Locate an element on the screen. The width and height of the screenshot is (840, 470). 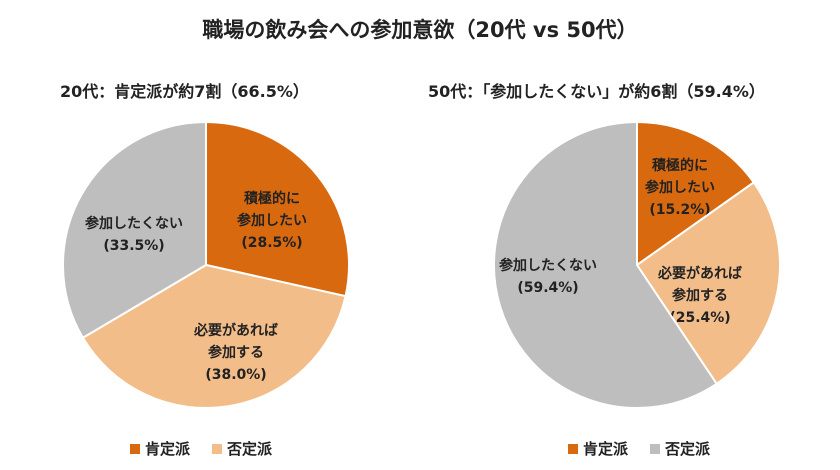
legend-50s: 肯定派 否定派 is located at coordinates (639, 448).